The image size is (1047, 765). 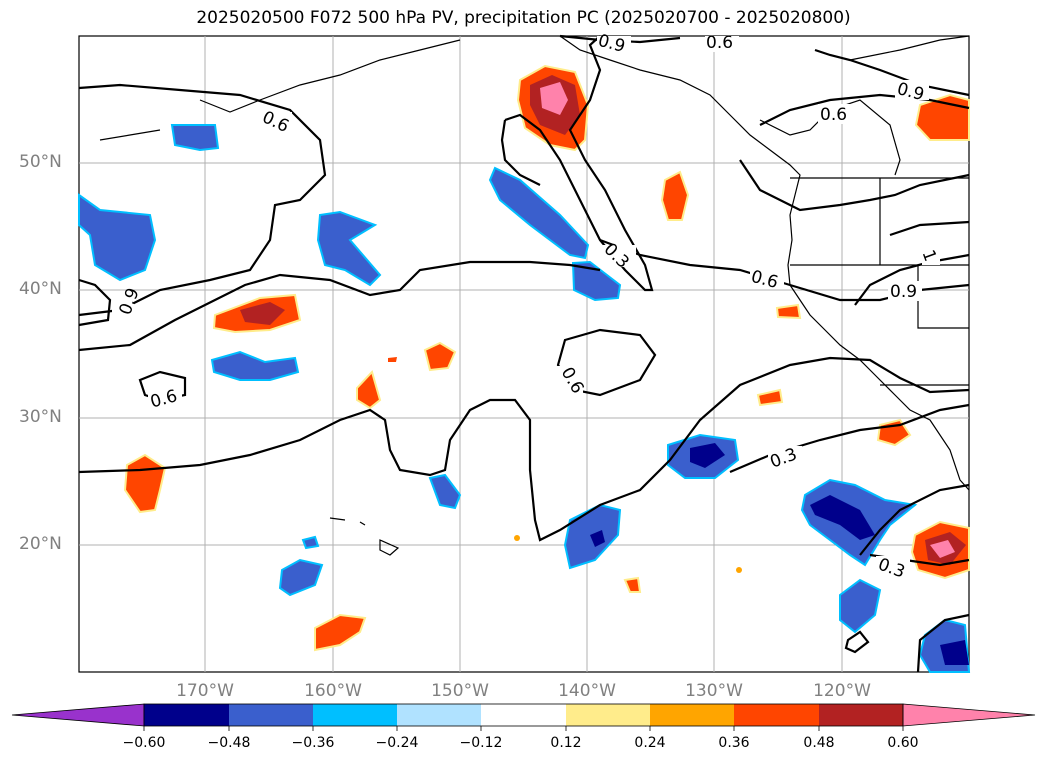 What do you see at coordinates (313, 743) in the screenshot?
I see `colorbar-tick-label: −0.36` at bounding box center [313, 743].